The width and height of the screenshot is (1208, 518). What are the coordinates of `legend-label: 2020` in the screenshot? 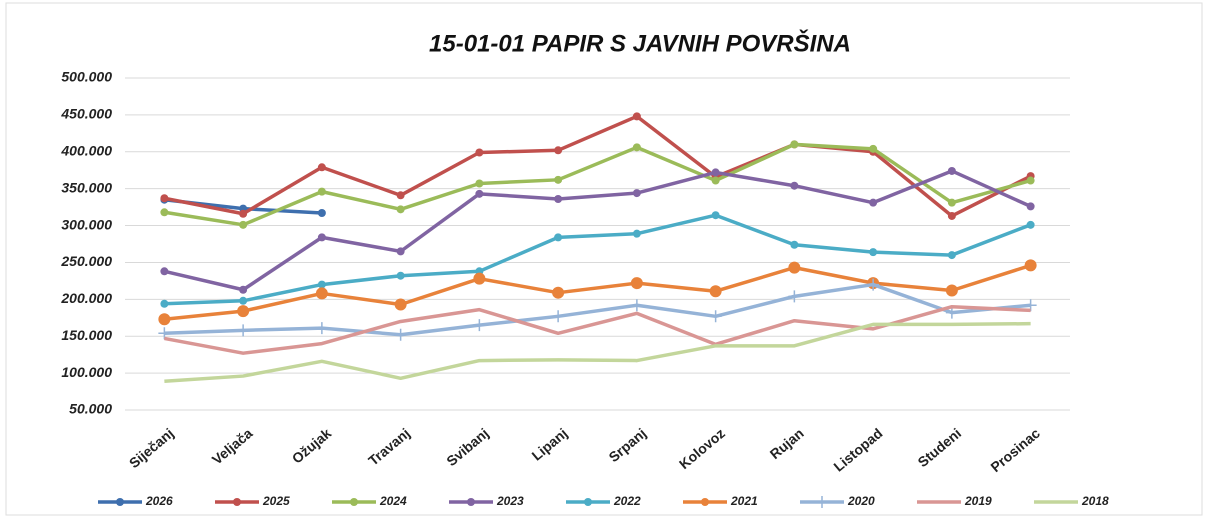 It's located at (861, 501).